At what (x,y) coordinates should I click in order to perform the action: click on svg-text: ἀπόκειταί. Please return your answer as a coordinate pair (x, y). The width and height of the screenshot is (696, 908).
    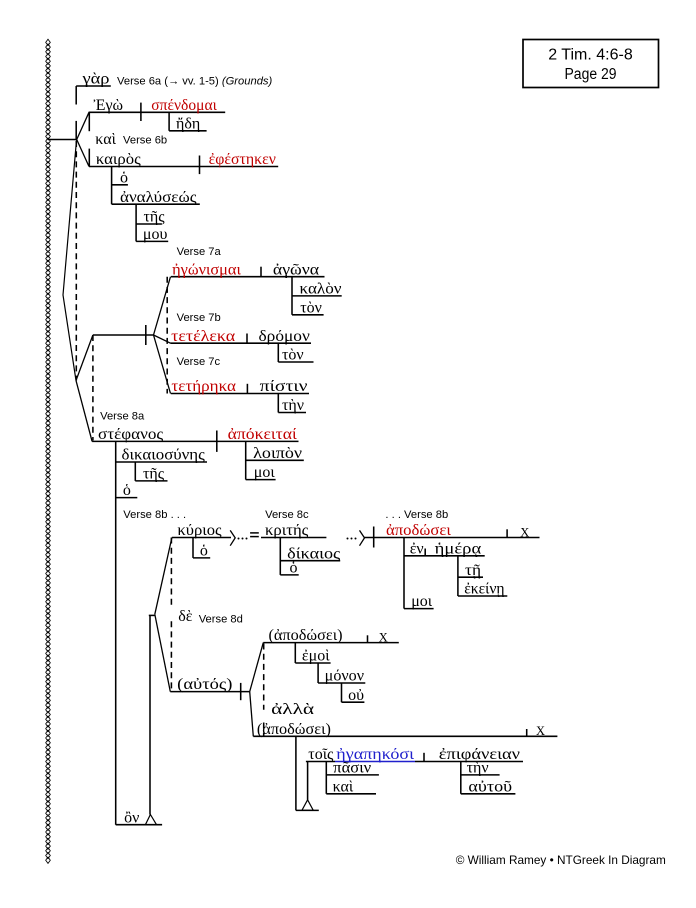
    Looking at the image, I should click on (263, 434).